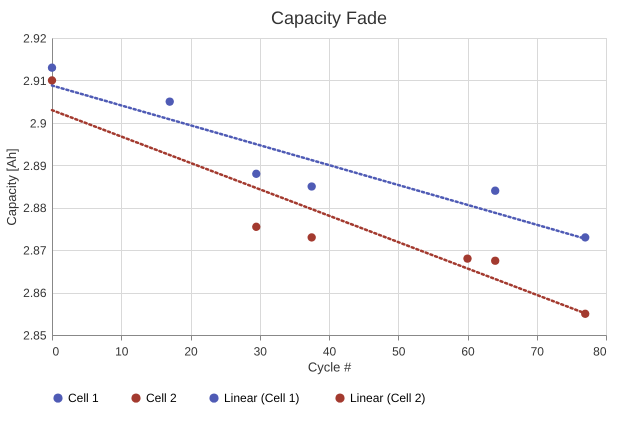 This screenshot has height=429, width=632. Describe the element at coordinates (35, 293) in the screenshot. I see `y-tick-label: 2.86` at that location.